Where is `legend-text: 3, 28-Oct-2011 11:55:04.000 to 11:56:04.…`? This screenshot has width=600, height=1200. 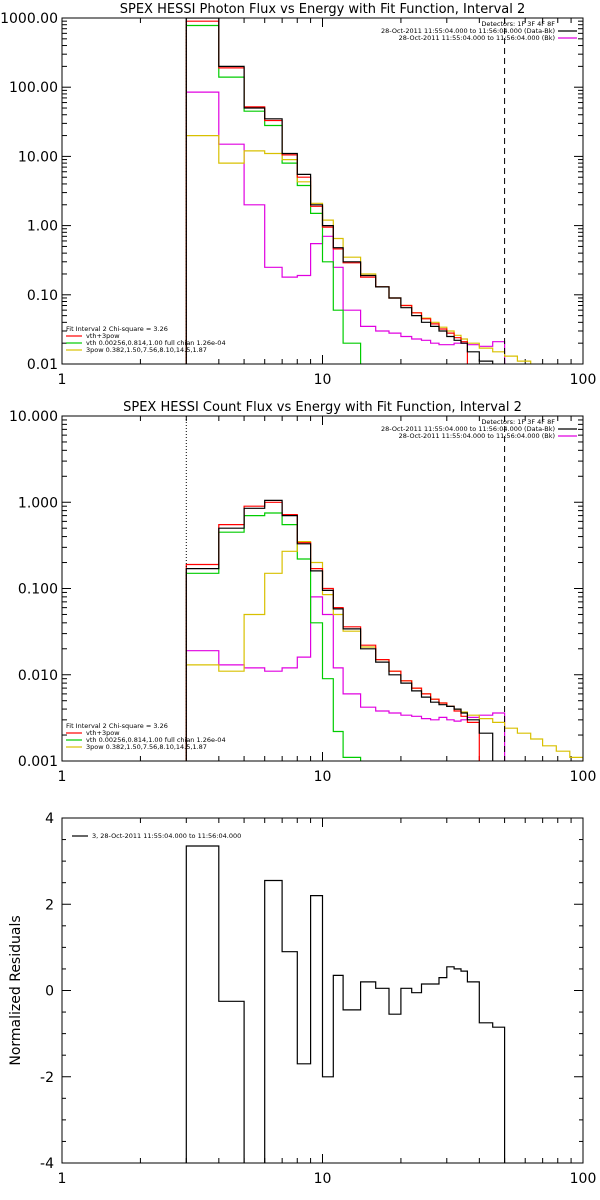 legend-text: 3, 28-Oct-2011 11:55:04.000 to 11:56:04.… is located at coordinates (166, 836).